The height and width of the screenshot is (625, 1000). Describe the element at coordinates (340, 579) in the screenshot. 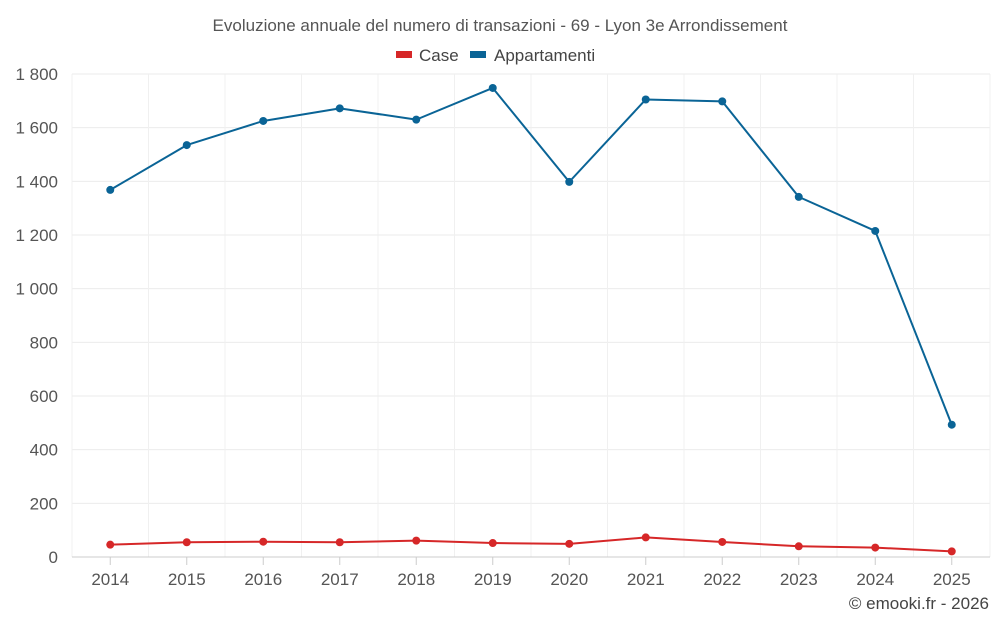

I see `x-tick-label: 2017` at that location.